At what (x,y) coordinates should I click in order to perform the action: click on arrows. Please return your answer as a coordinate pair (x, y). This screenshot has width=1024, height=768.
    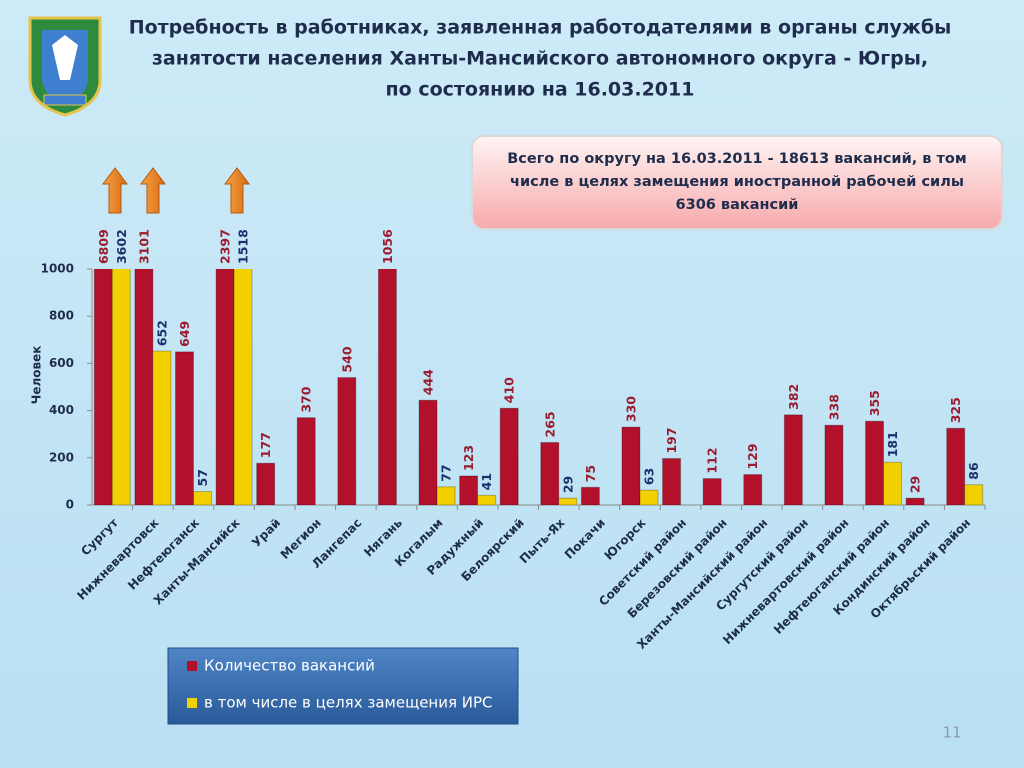
    Looking at the image, I should click on (176, 190).